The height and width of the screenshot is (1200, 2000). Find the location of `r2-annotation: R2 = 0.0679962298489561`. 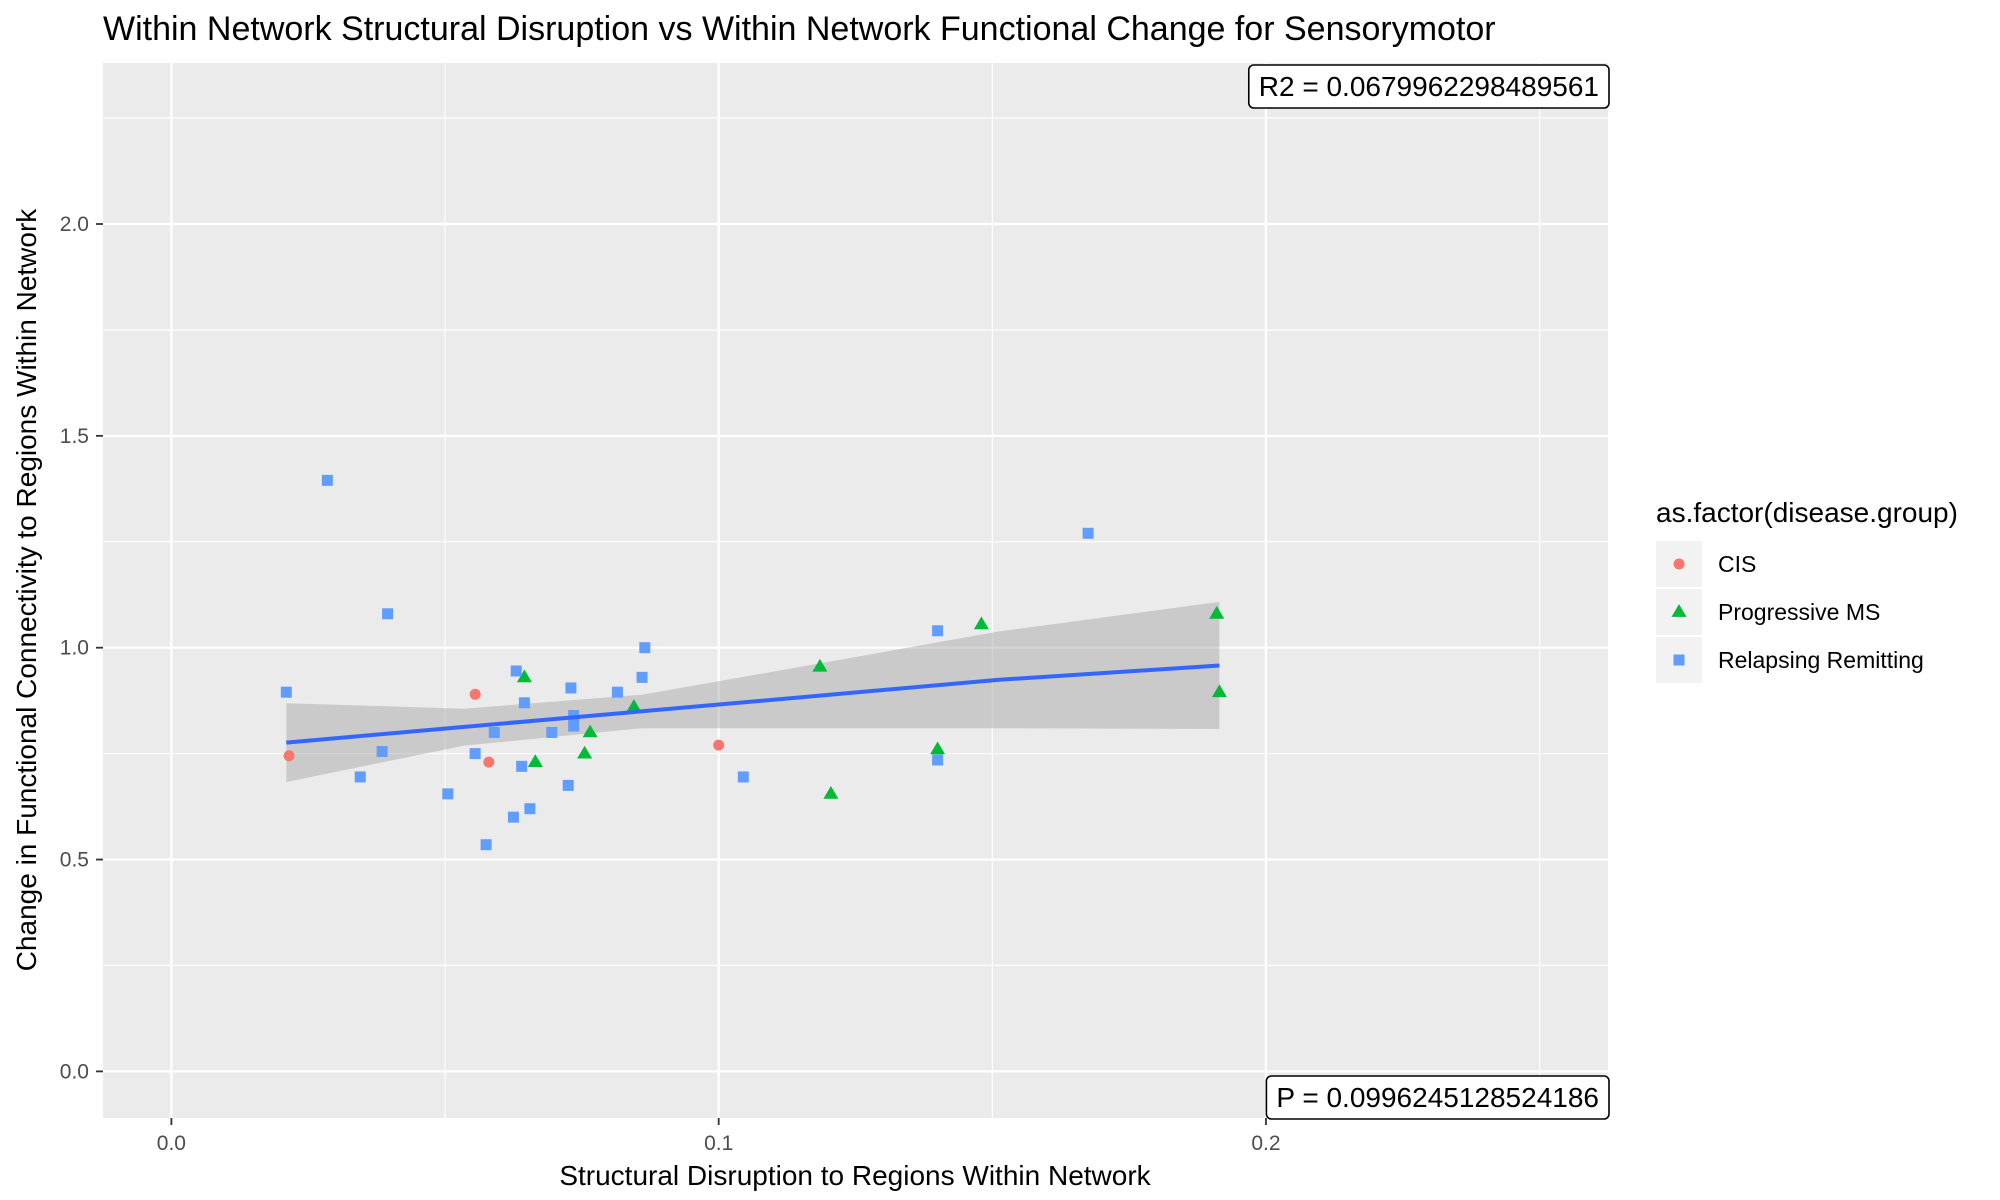

r2-annotation: R2 = 0.0679962298489561 is located at coordinates (1428, 86).